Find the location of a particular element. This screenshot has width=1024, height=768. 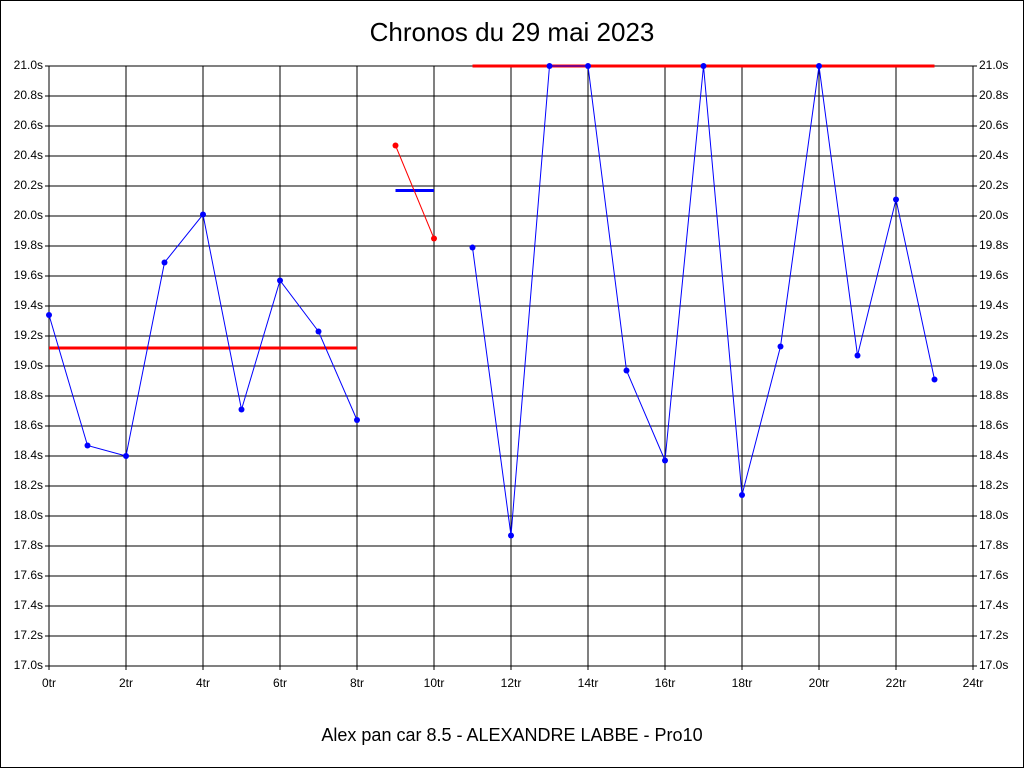

y2-tick-label: 17.6s is located at coordinates (993, 575).